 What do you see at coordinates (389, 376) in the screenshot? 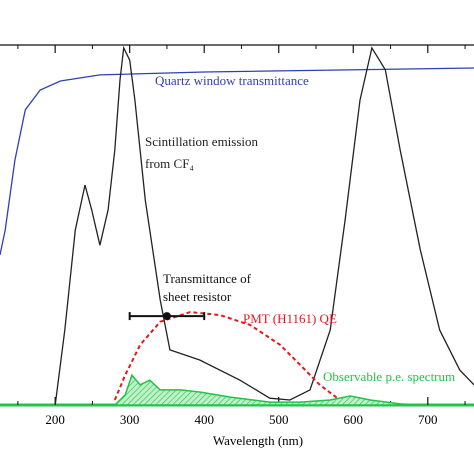
I see `series-label: Observable p.e. spectrum` at bounding box center [389, 376].